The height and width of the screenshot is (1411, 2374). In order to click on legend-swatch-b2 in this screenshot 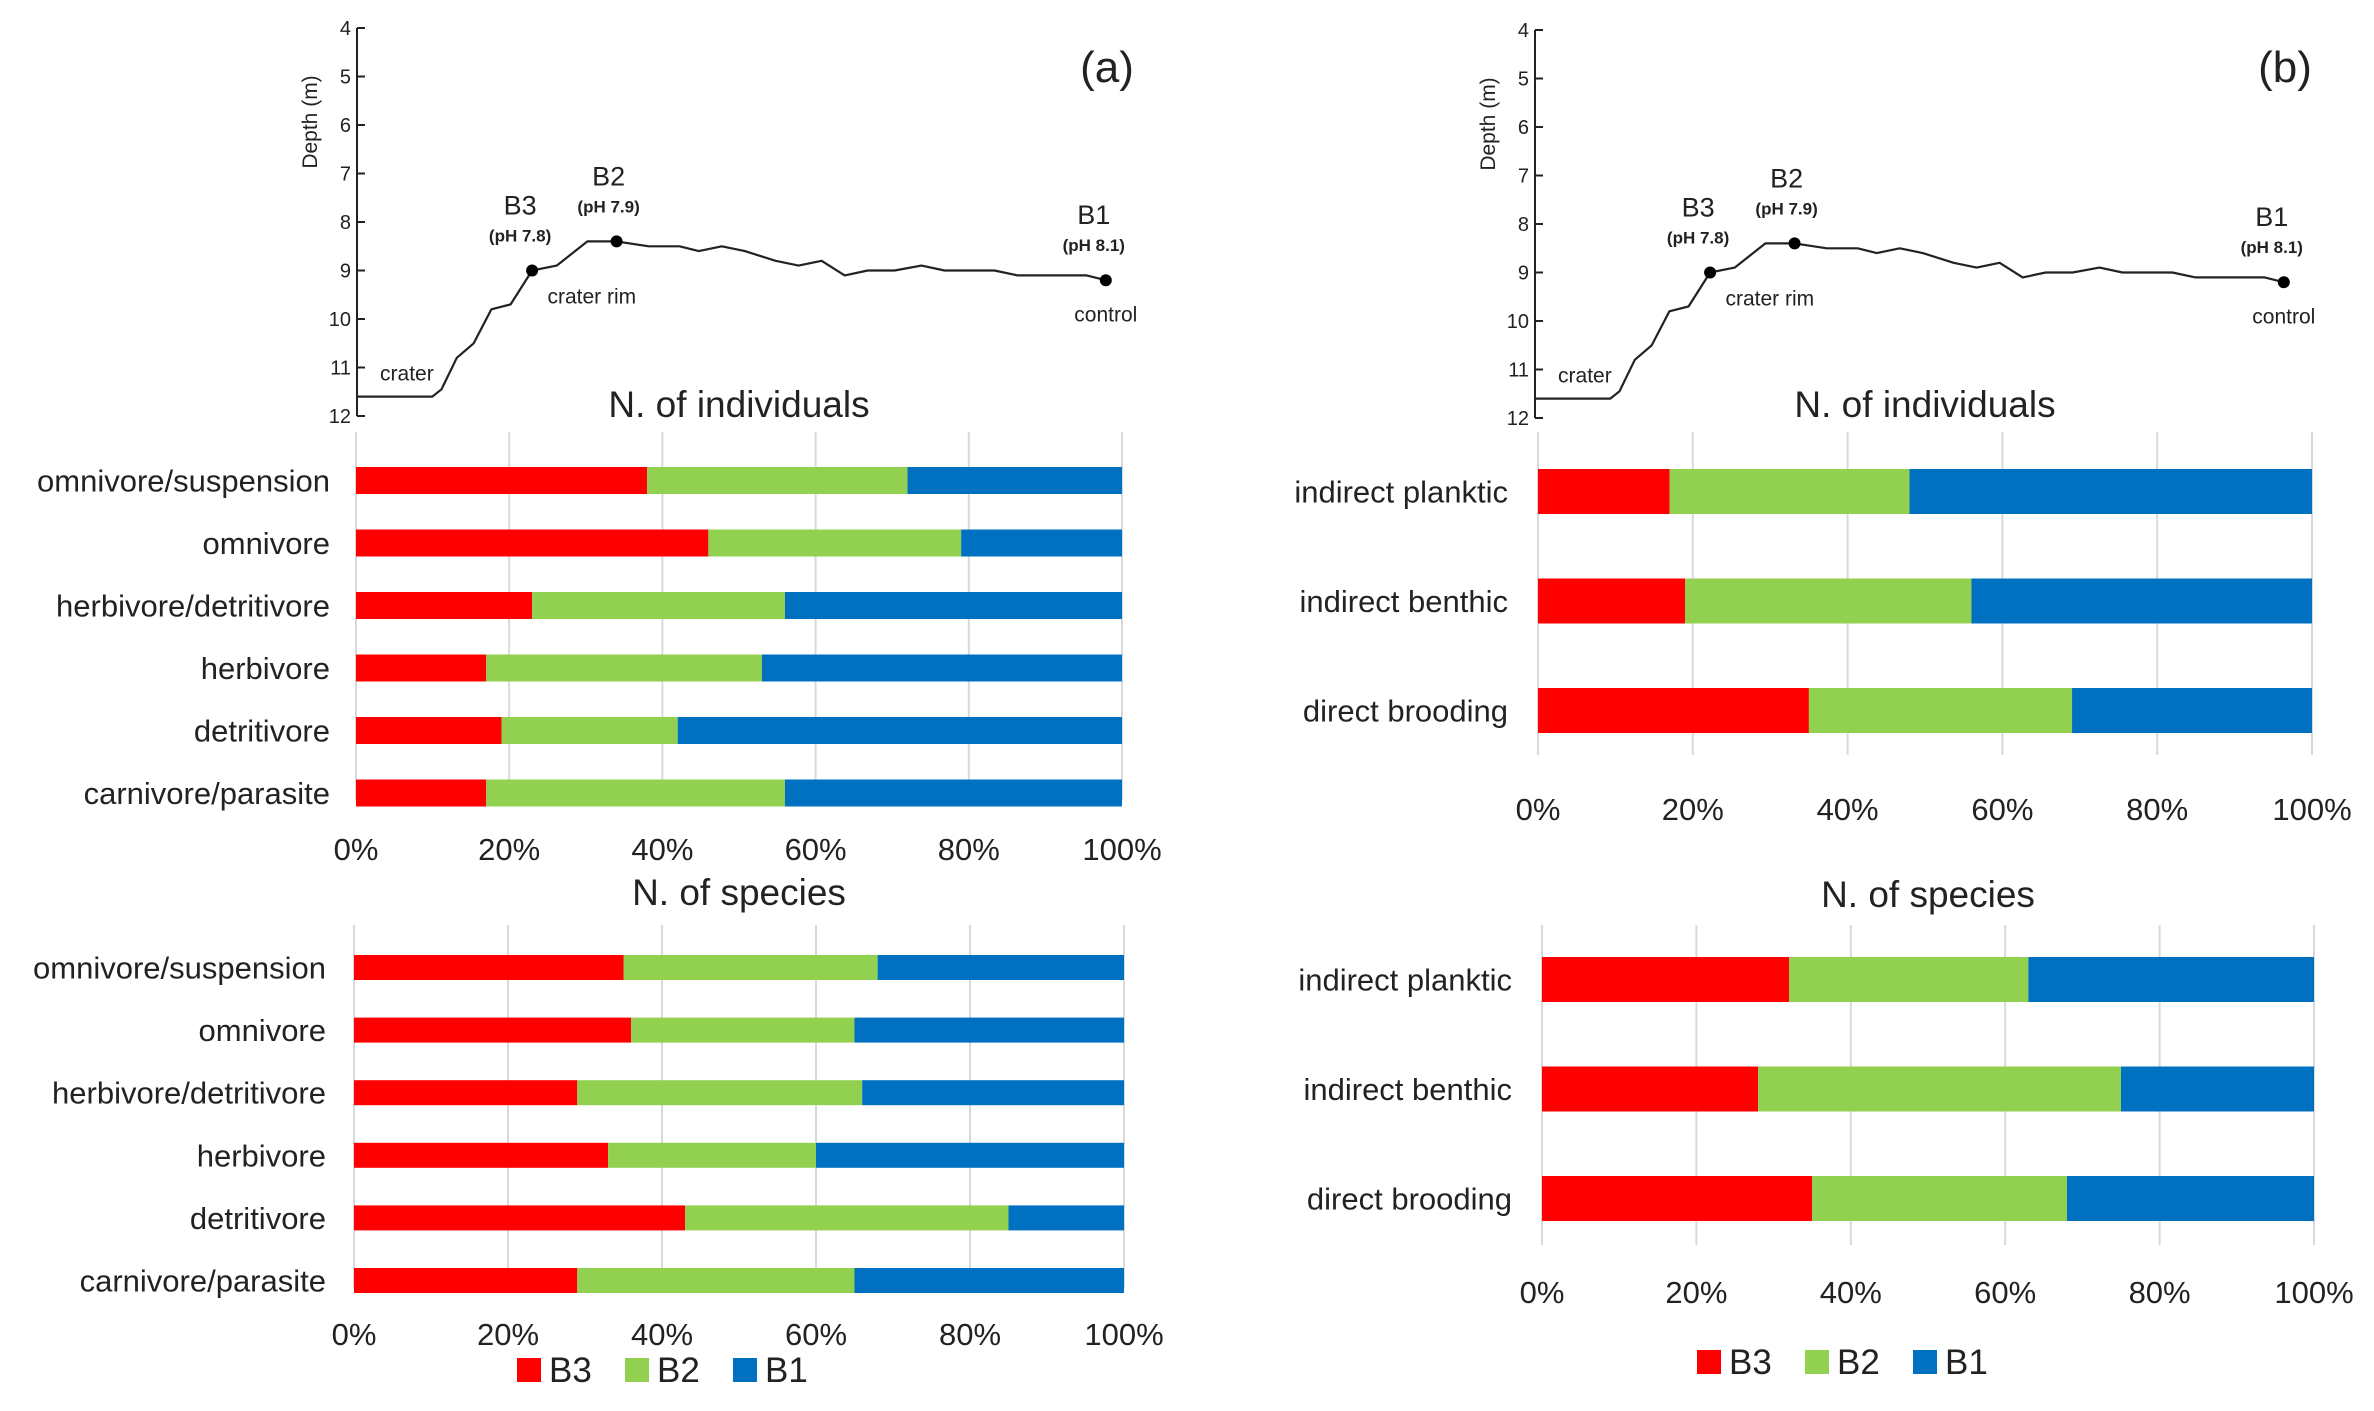, I will do `click(1817, 1362)`.